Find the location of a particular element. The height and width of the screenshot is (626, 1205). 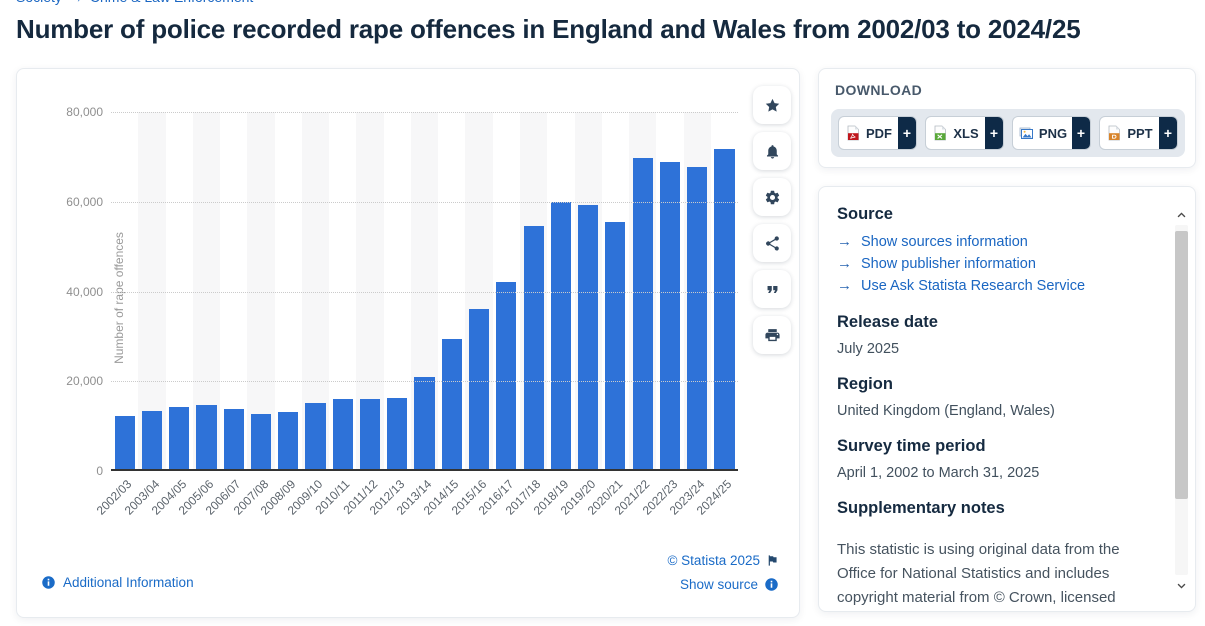

bar-2002/03 is located at coordinates (124, 442).